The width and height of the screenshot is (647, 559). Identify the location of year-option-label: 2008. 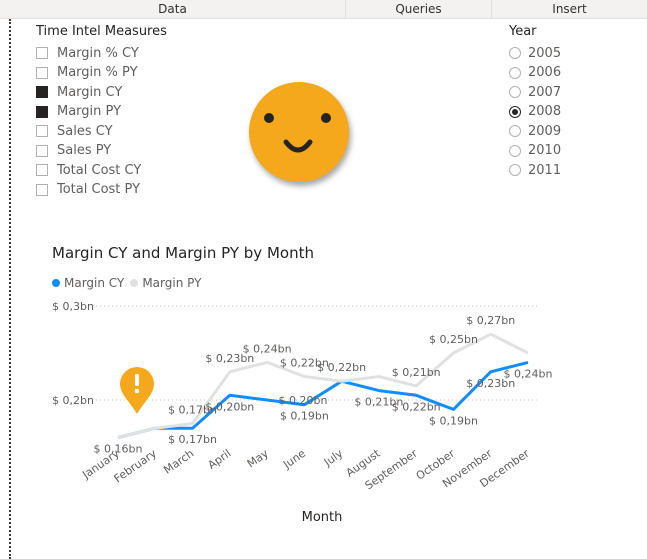
(545, 111).